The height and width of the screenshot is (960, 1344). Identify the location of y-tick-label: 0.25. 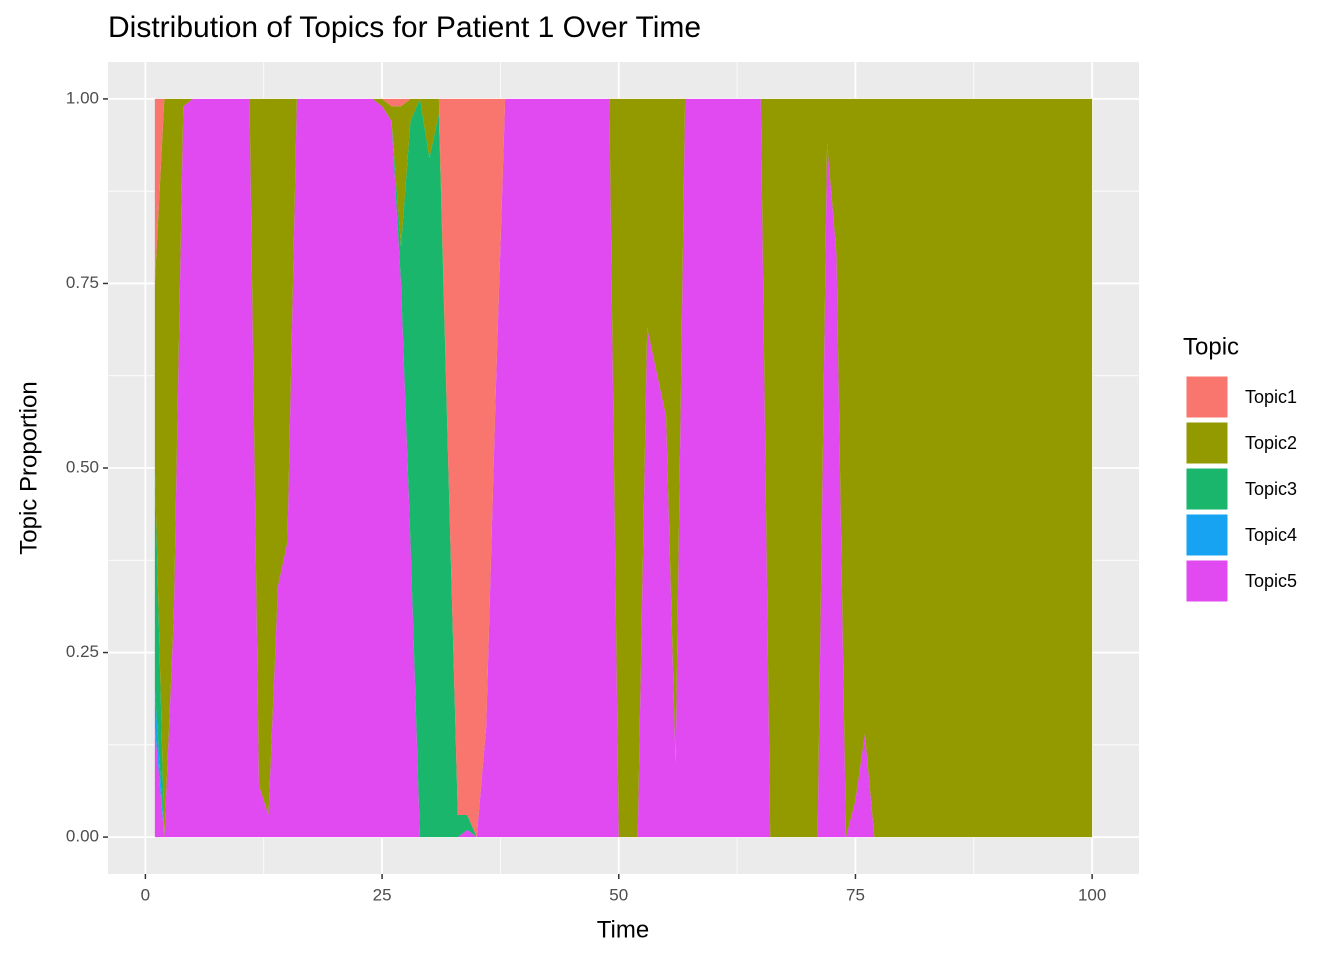
(82, 651).